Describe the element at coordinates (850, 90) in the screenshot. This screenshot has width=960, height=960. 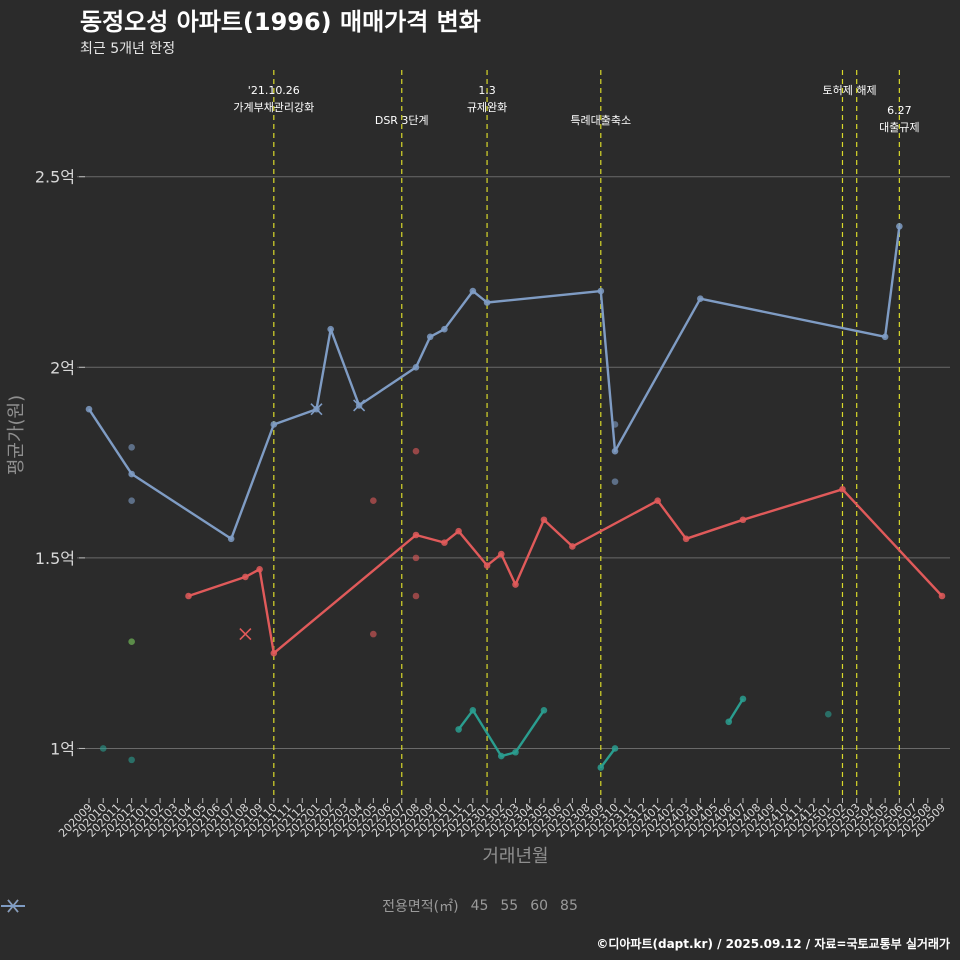
I see `event-label-202502-0: 토허제 해제` at that location.